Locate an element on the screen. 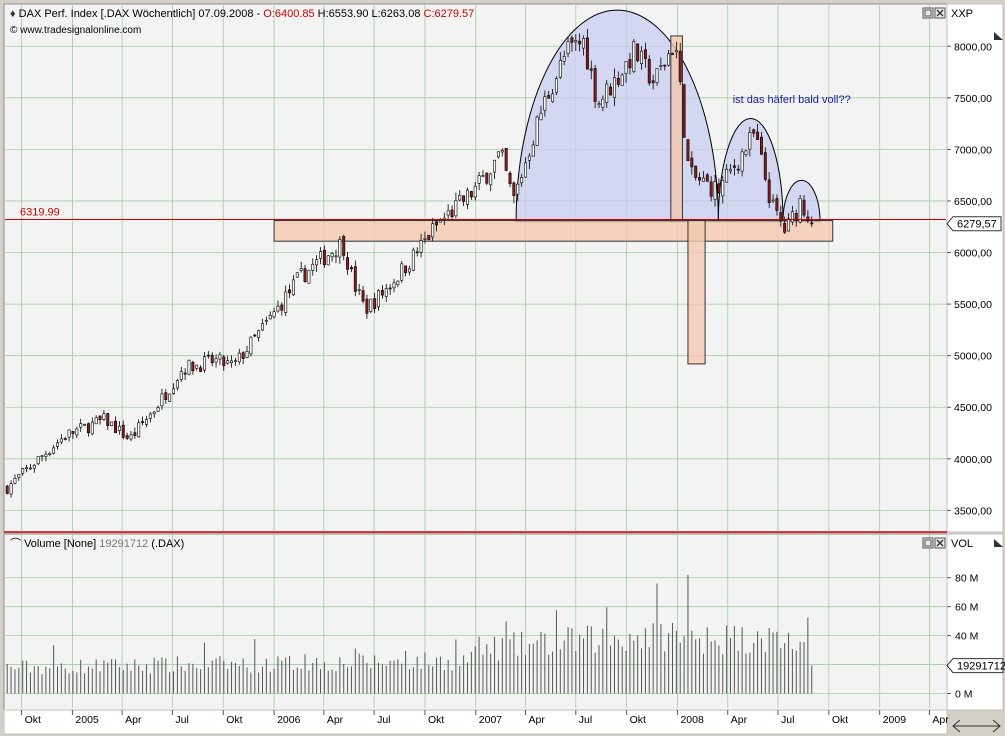  volume-tick-label: 40 M is located at coordinates (966, 637).